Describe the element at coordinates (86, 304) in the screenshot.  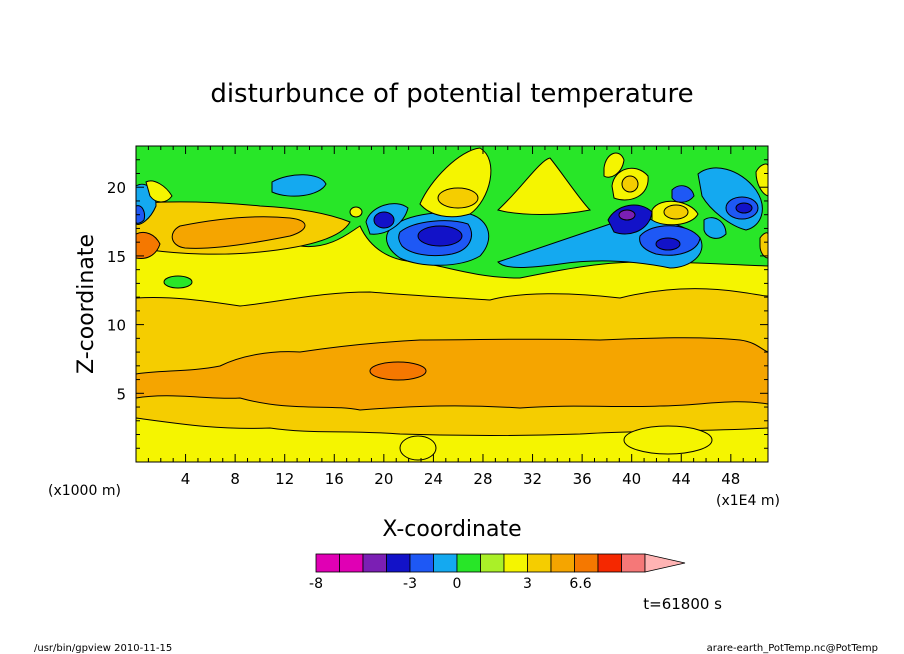
I see `y-axis-label: Z-coordinate` at that location.